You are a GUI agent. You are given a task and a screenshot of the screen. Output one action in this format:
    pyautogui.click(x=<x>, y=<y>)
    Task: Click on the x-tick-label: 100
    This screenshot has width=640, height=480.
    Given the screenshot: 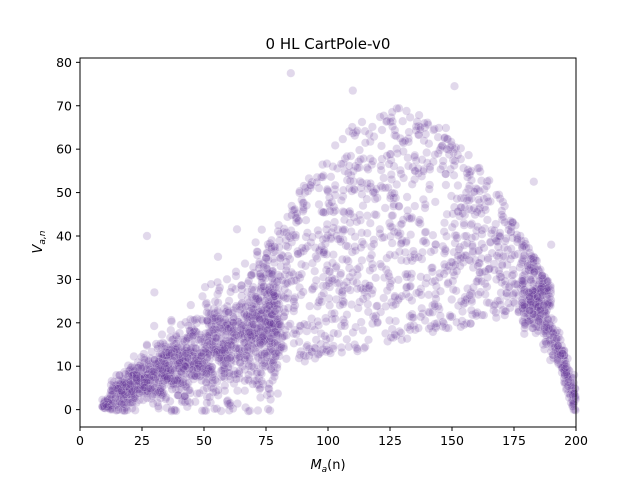 What is the action you would take?
    pyautogui.click(x=328, y=440)
    